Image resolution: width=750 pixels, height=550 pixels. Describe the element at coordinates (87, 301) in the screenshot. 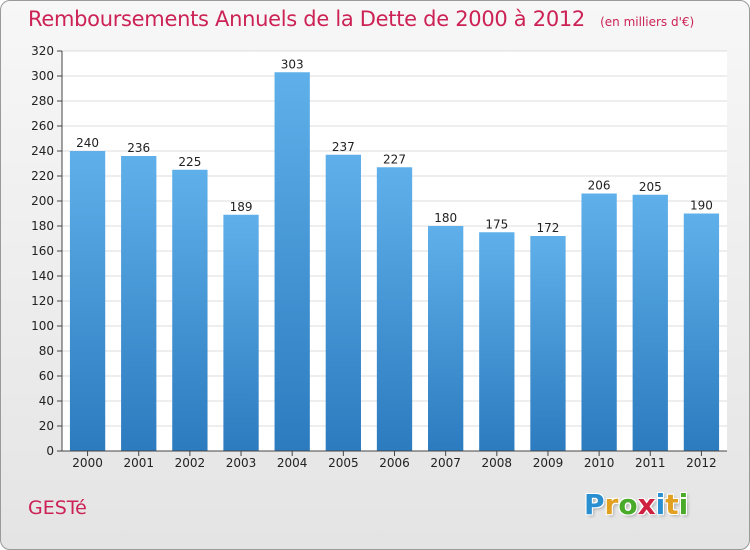

I see `bar-2000` at that location.